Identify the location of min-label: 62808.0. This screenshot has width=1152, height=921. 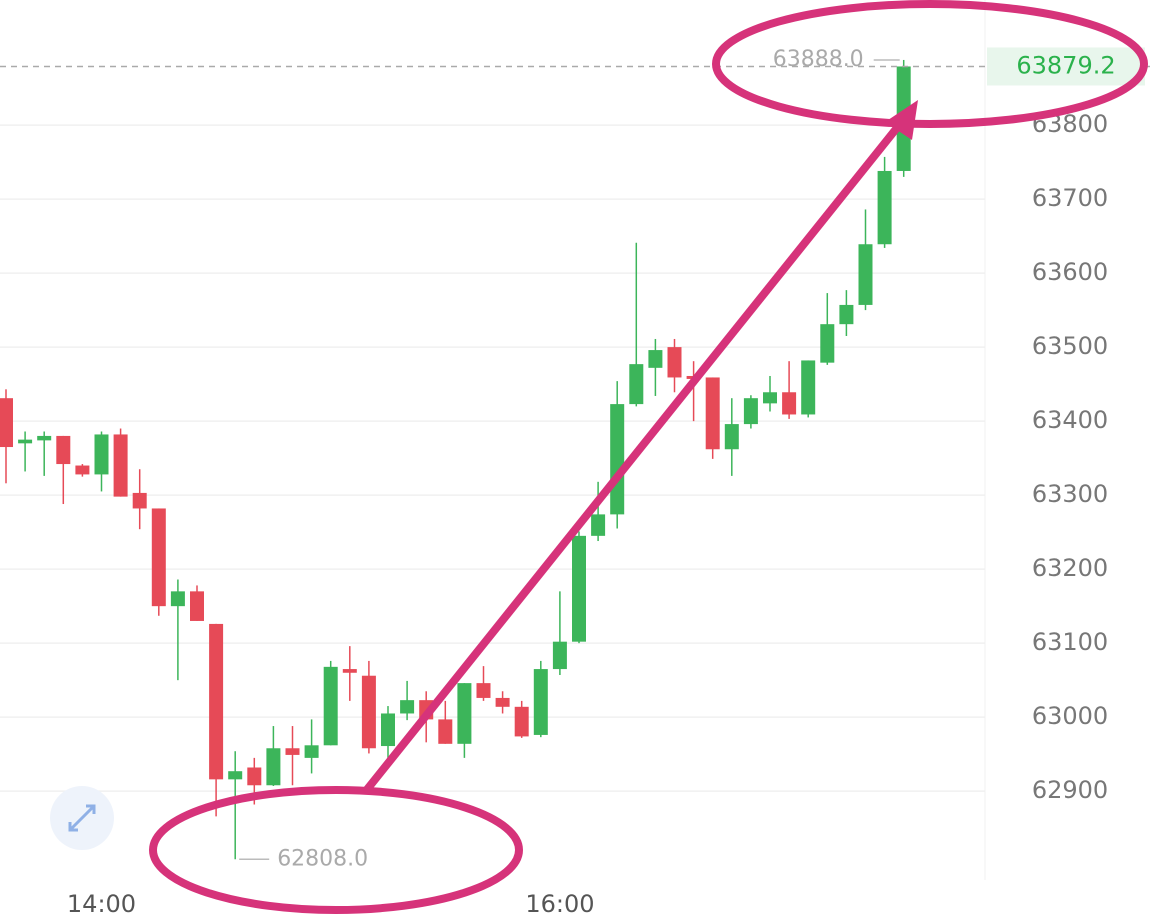
(322, 858).